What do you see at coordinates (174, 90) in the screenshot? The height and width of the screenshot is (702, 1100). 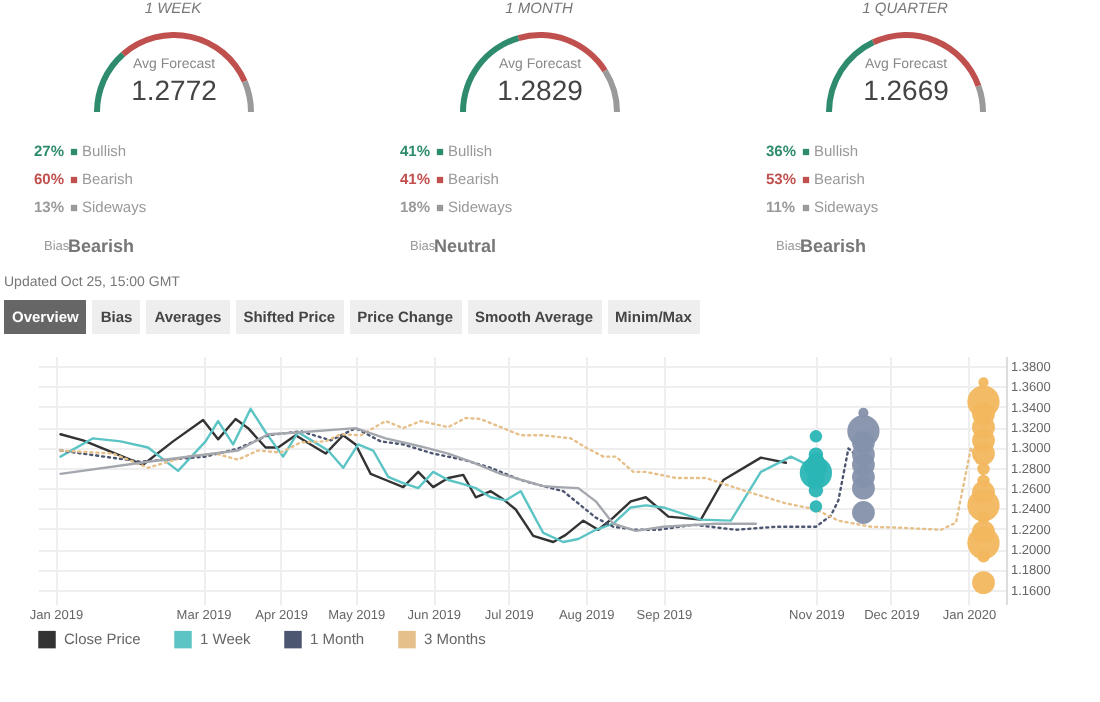 I see `text: 1.2772` at bounding box center [174, 90].